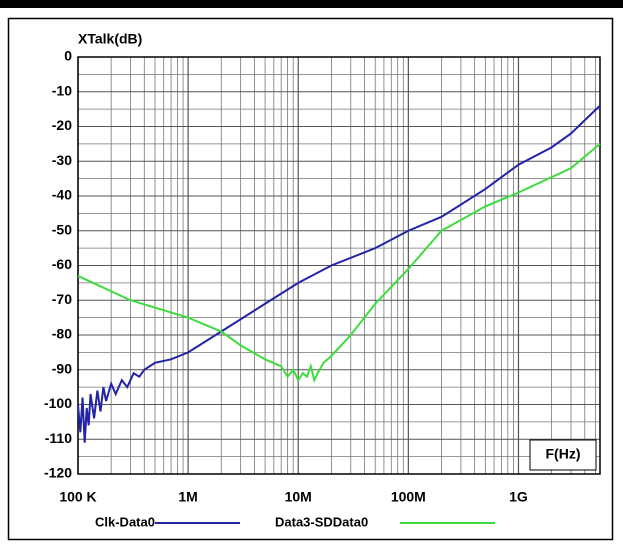  Describe the element at coordinates (58, 438) in the screenshot. I see `y-tick-label: -110` at that location.